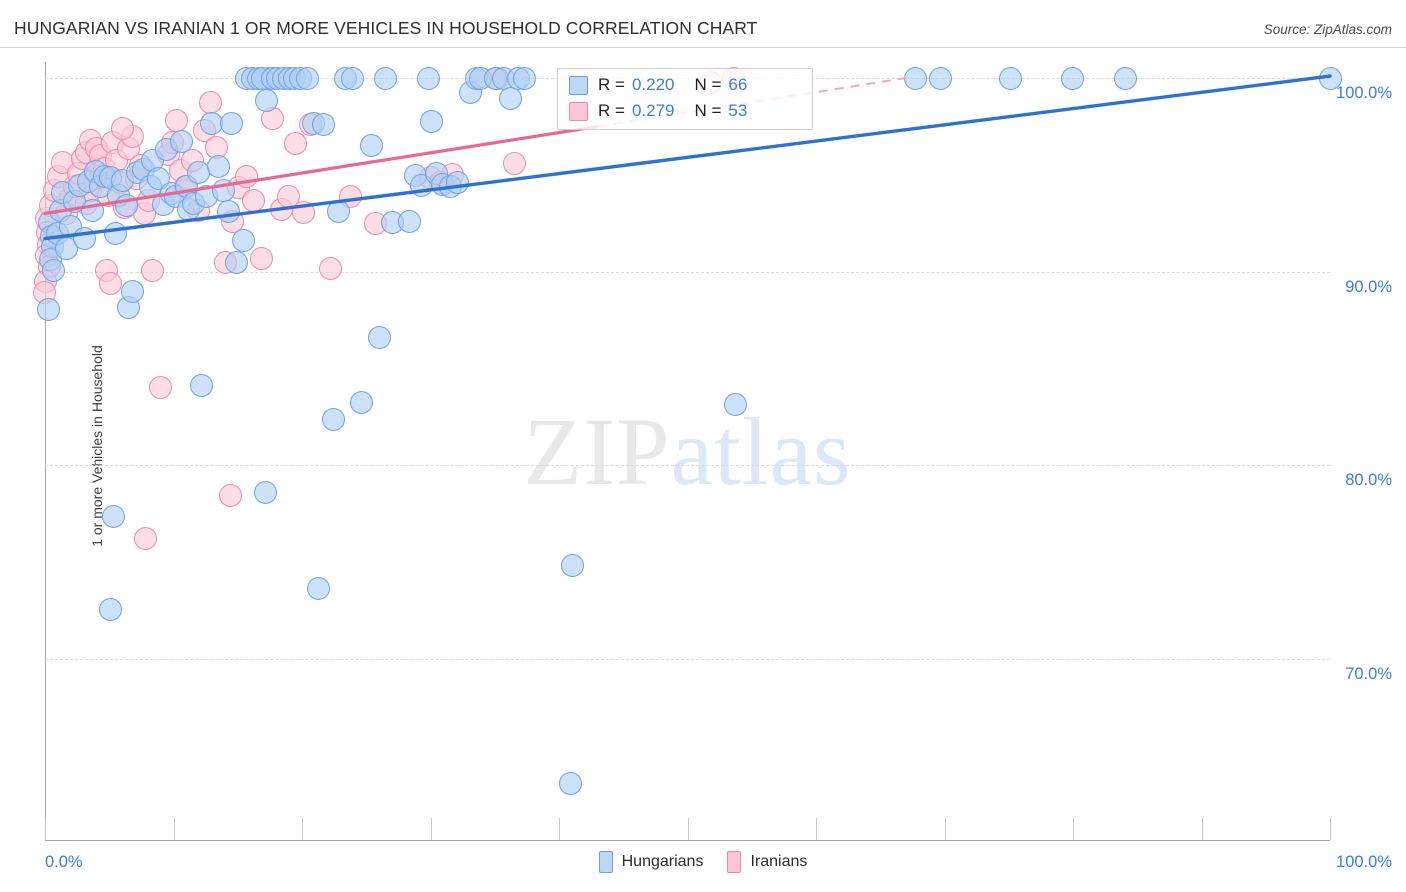 The image size is (1406, 892). I want to click on series-label-hungarians: Hungarians, so click(662, 861).